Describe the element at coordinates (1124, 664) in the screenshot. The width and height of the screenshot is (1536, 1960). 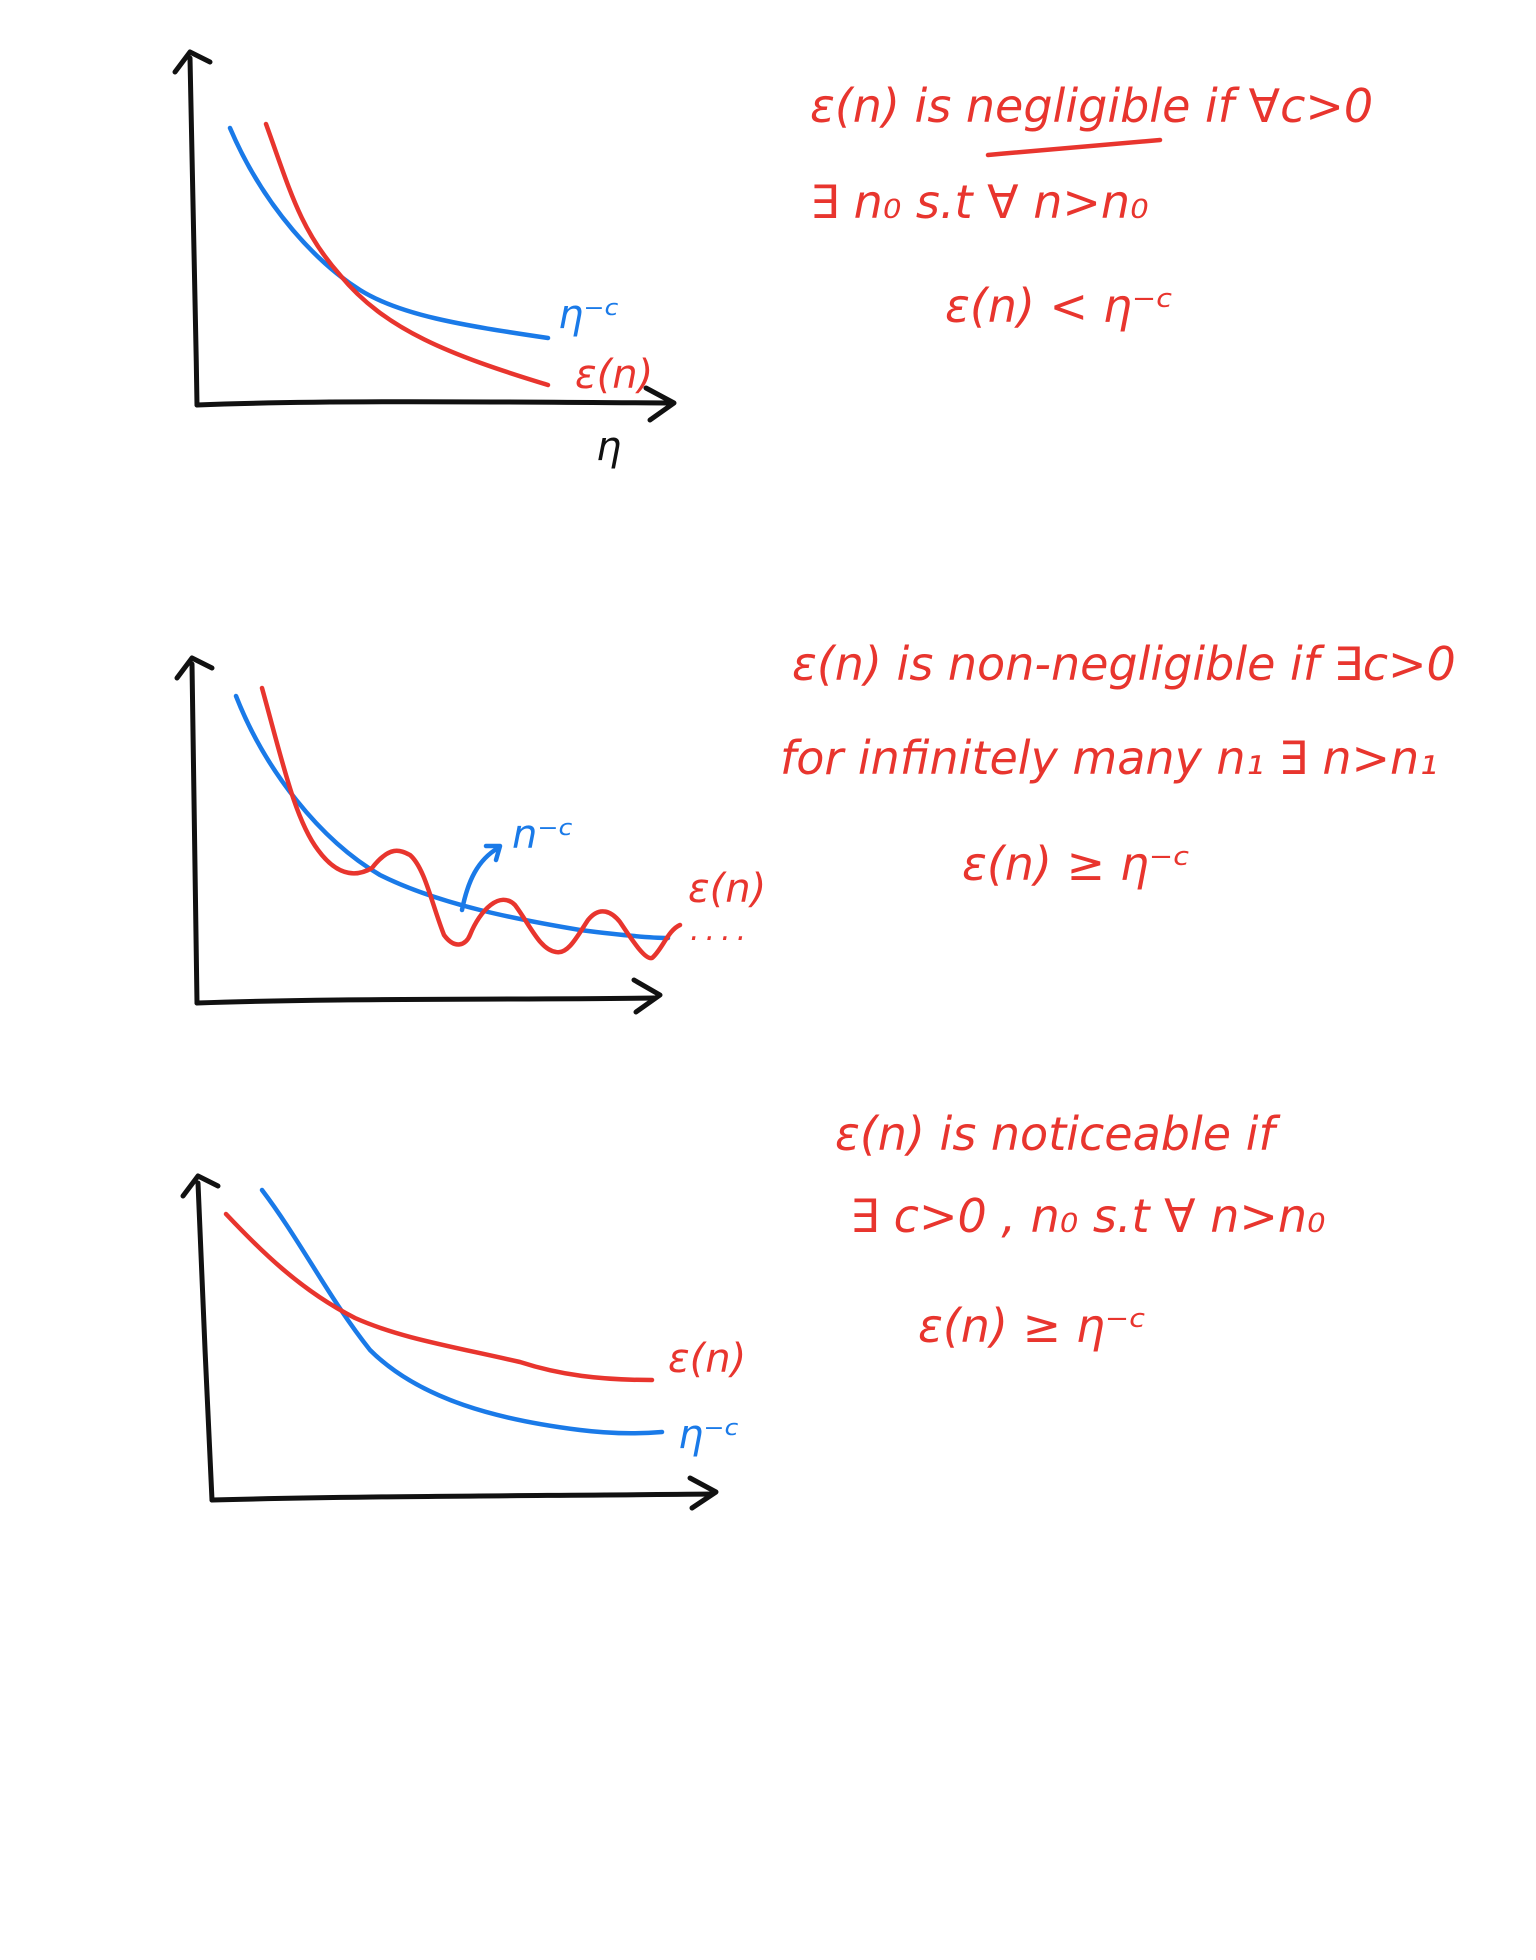
I see `note-line-1: ε(n) is non-negligible if ∃c>0` at that location.